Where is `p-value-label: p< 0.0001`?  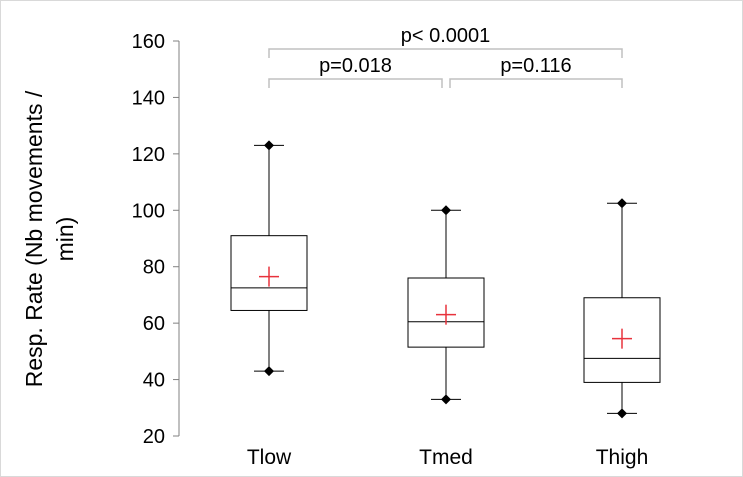 p-value-label: p< 0.0001 is located at coordinates (446, 36).